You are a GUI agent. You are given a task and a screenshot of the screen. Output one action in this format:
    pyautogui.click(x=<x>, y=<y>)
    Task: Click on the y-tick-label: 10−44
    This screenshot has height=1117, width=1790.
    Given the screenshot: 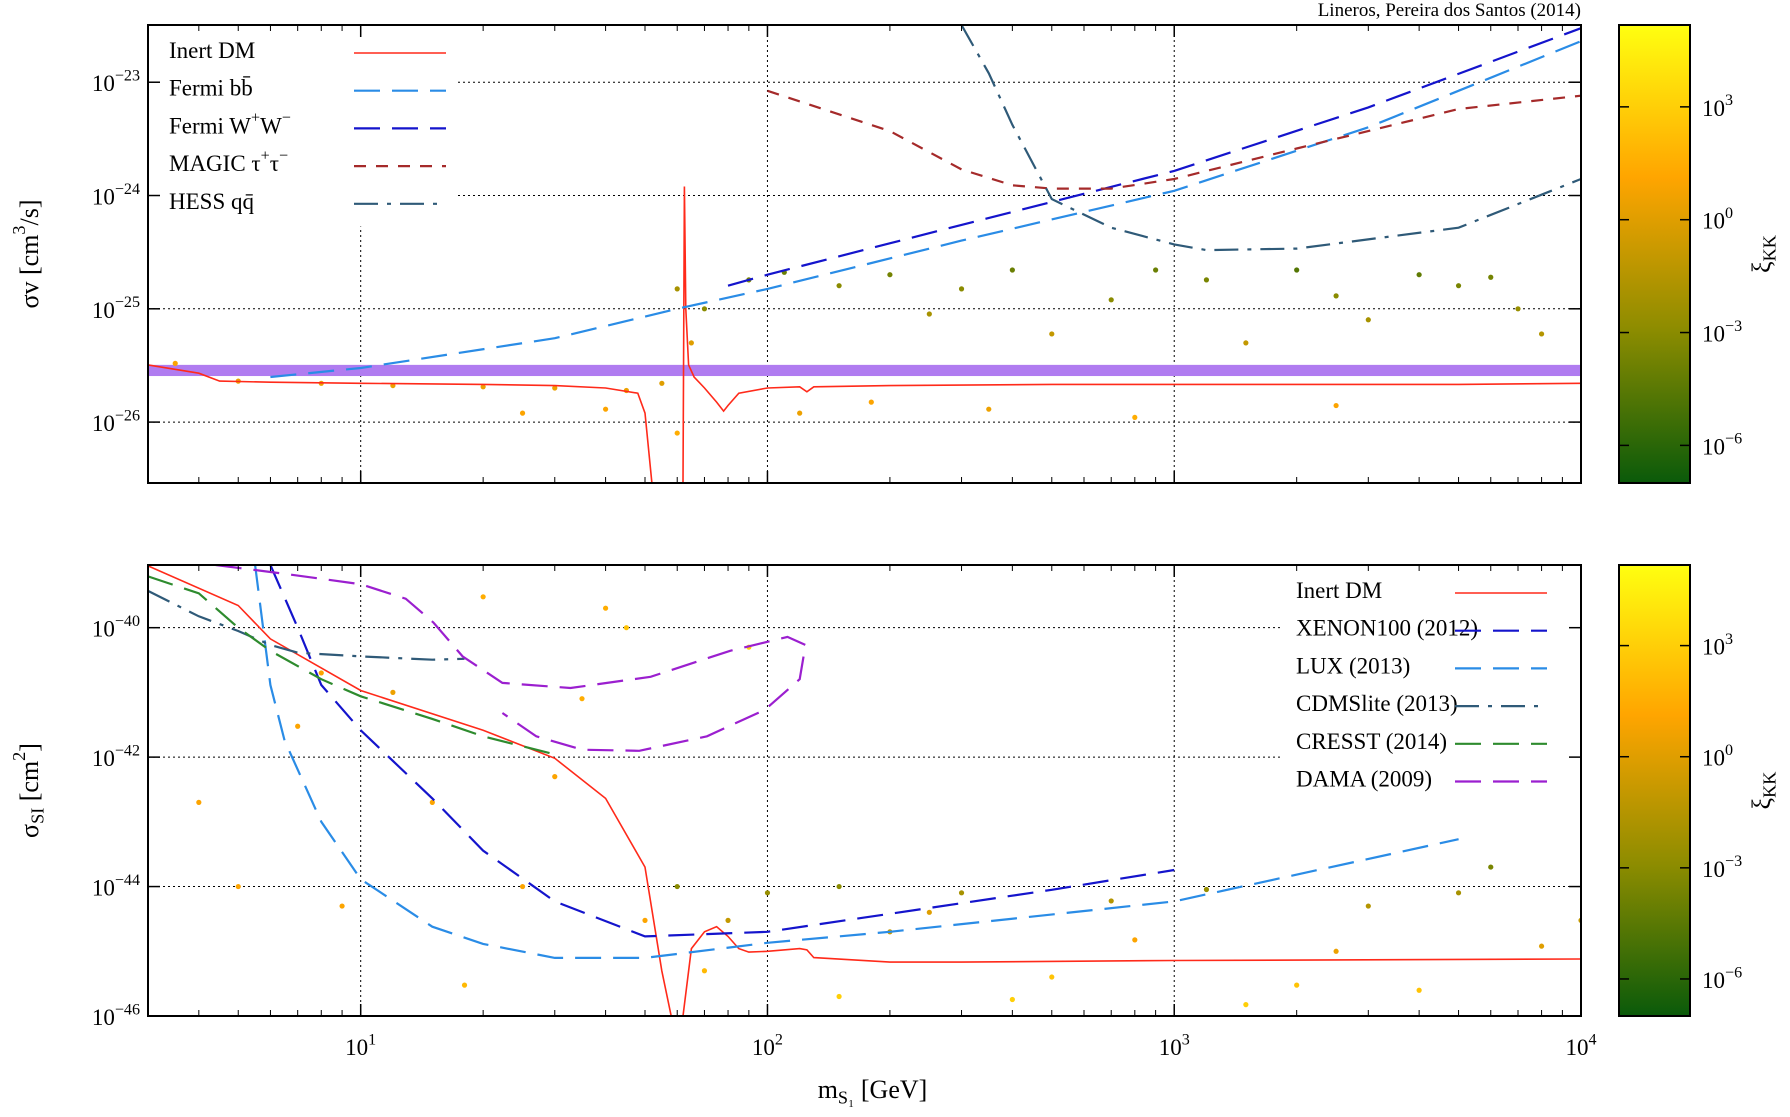 What is the action you would take?
    pyautogui.click(x=116, y=886)
    